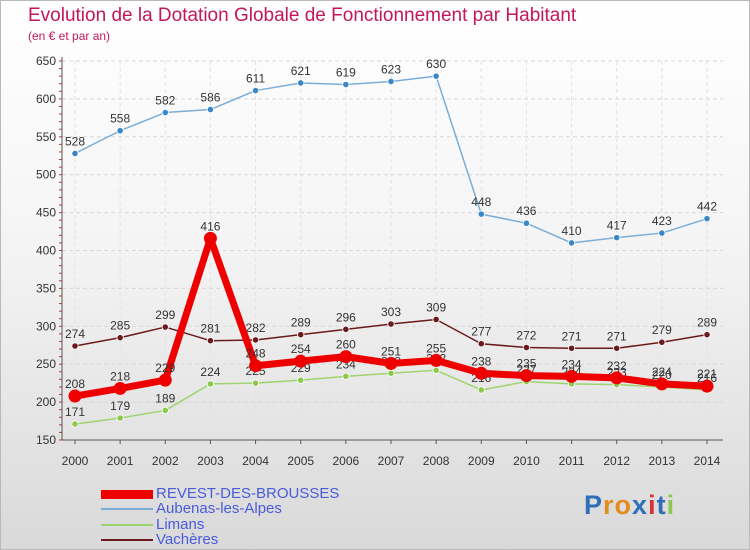  What do you see at coordinates (640, 505) in the screenshot?
I see `logo-letter: x` at bounding box center [640, 505].